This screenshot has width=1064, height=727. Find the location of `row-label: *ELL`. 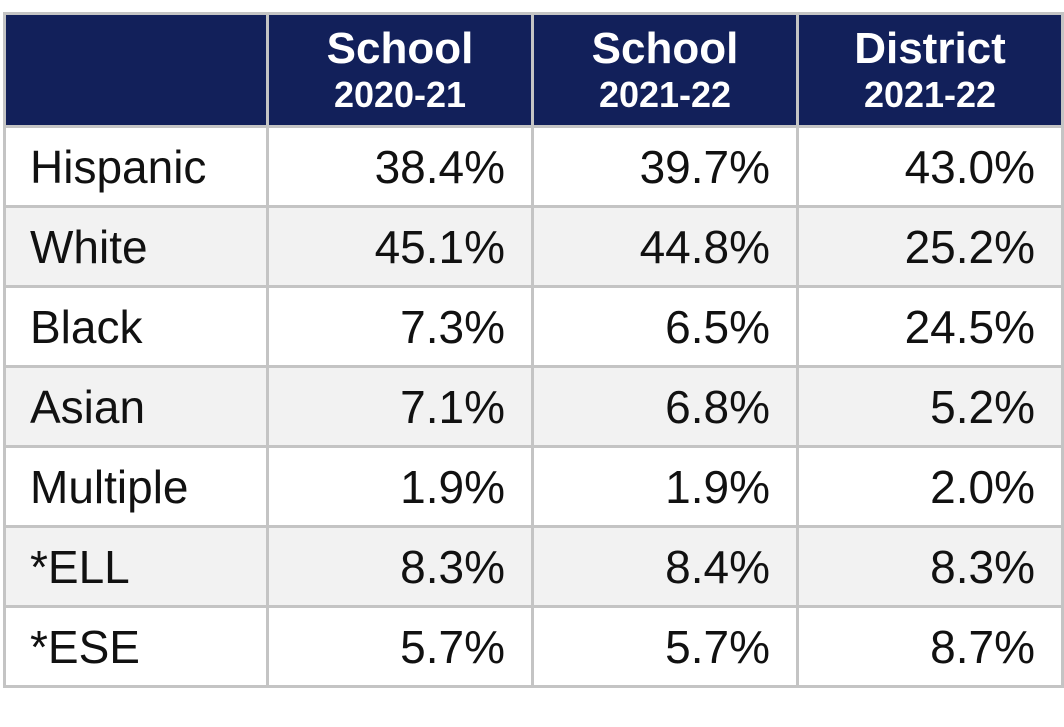

row-label: *ELL is located at coordinates (136, 566).